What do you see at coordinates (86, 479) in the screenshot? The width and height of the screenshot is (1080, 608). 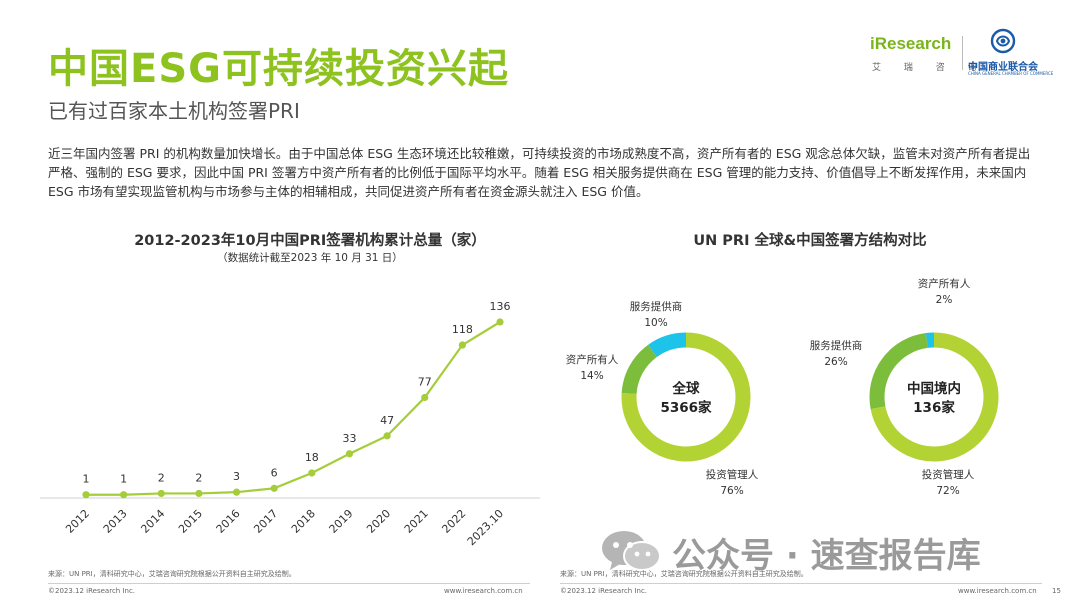 I see `data-label-2012: 1` at bounding box center [86, 479].